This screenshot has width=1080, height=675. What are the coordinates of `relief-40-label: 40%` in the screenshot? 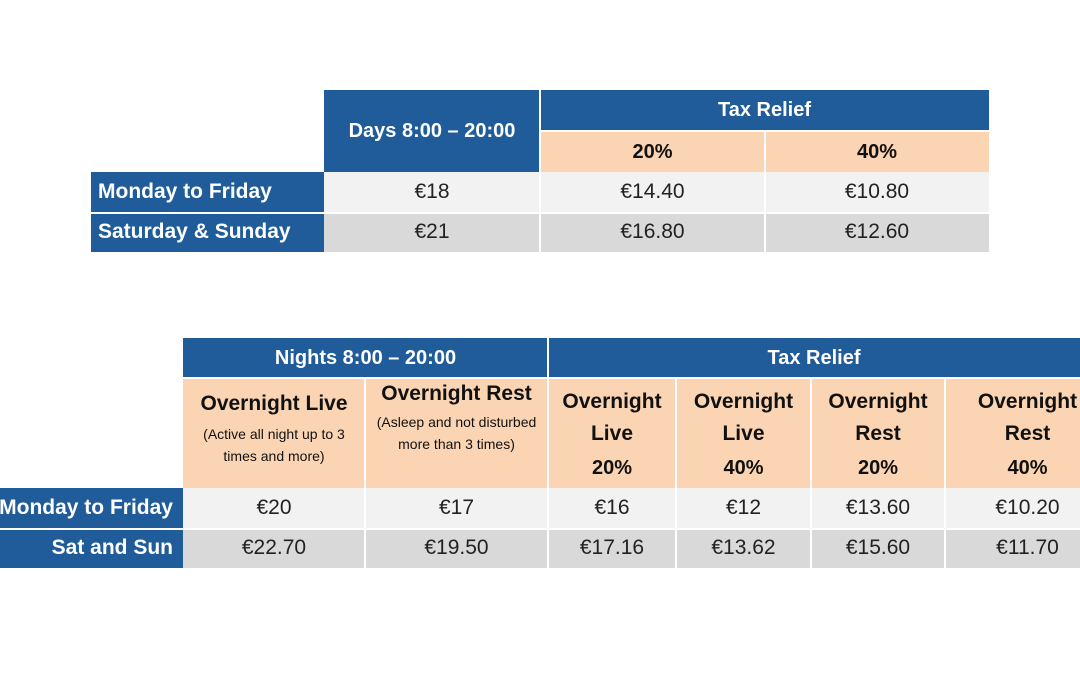 It's located at (877, 151).